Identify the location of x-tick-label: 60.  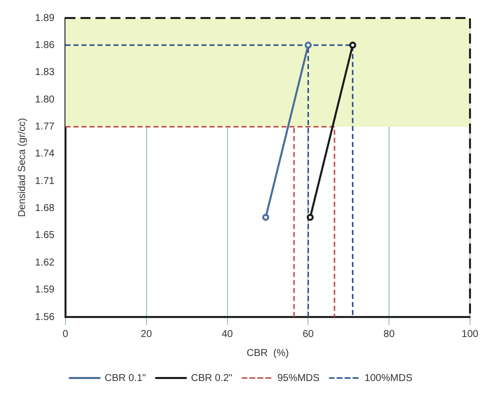
(308, 334).